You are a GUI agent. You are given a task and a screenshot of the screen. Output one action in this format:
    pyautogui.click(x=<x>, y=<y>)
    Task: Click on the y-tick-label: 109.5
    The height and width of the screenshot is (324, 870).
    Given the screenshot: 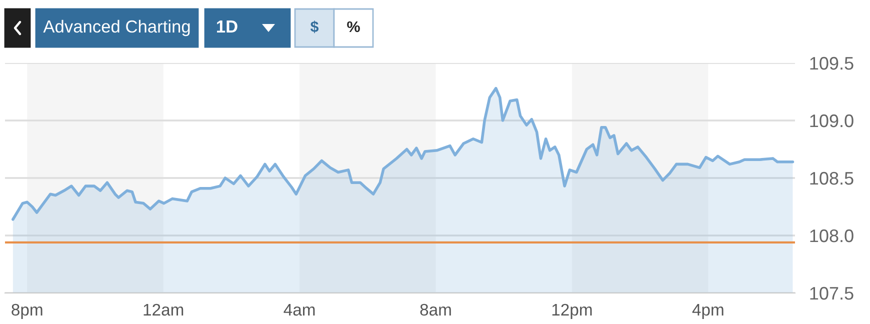 What is the action you would take?
    pyautogui.click(x=832, y=63)
    